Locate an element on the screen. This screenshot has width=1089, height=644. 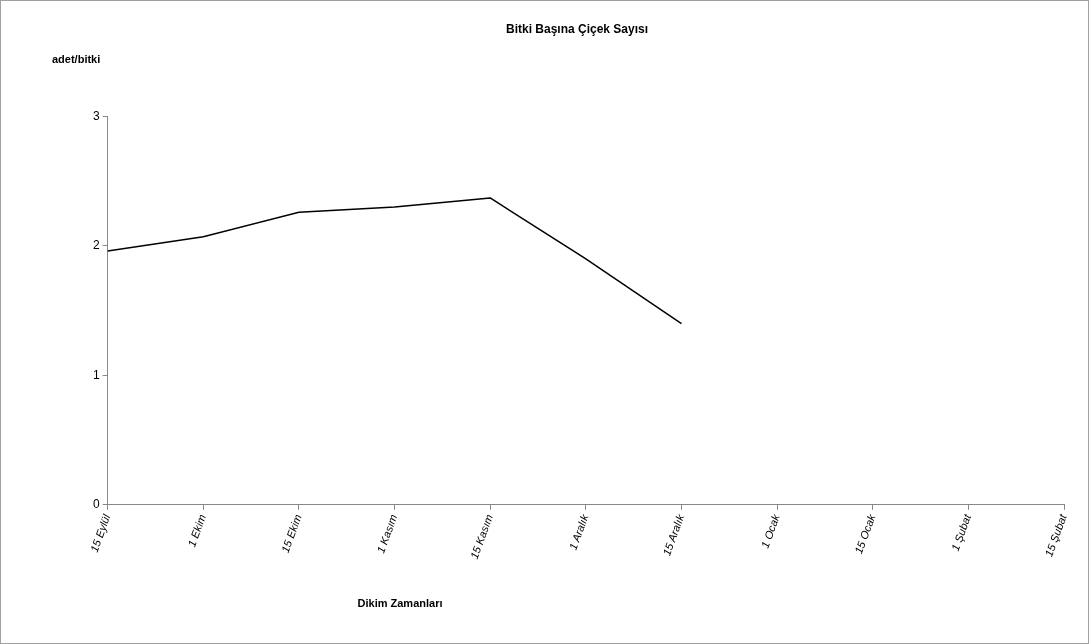
x-tick-label: 15 Şubat is located at coordinates (1056, 535).